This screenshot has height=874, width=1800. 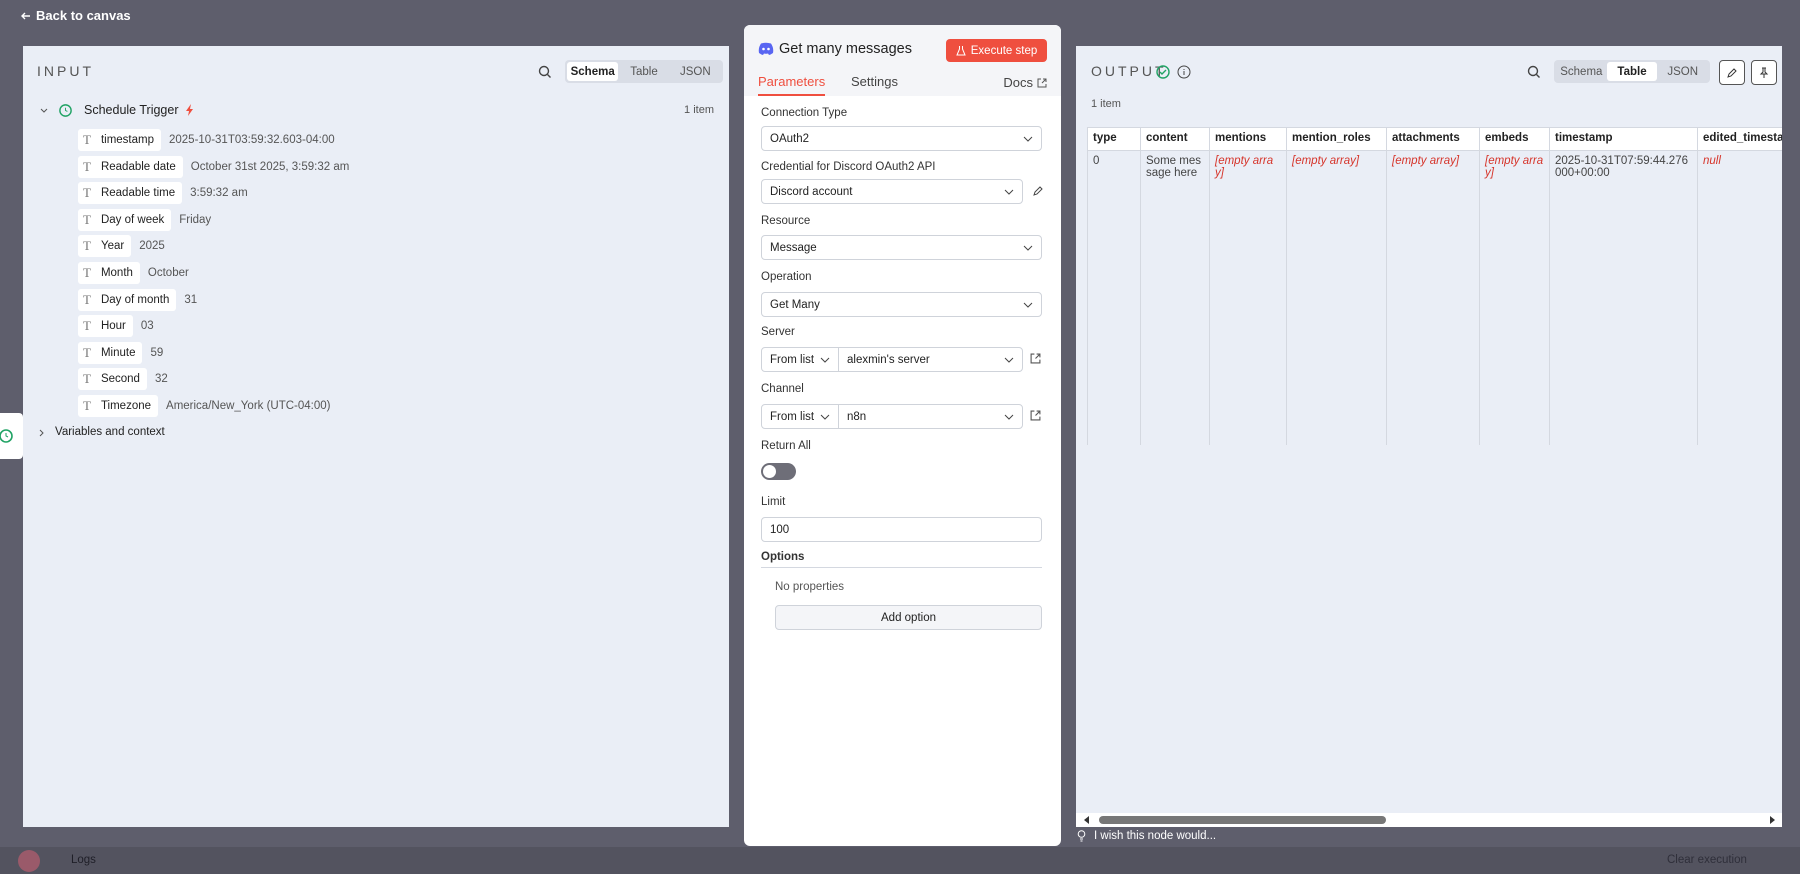 I want to click on column-header: mentions, so click(x=1248, y=139).